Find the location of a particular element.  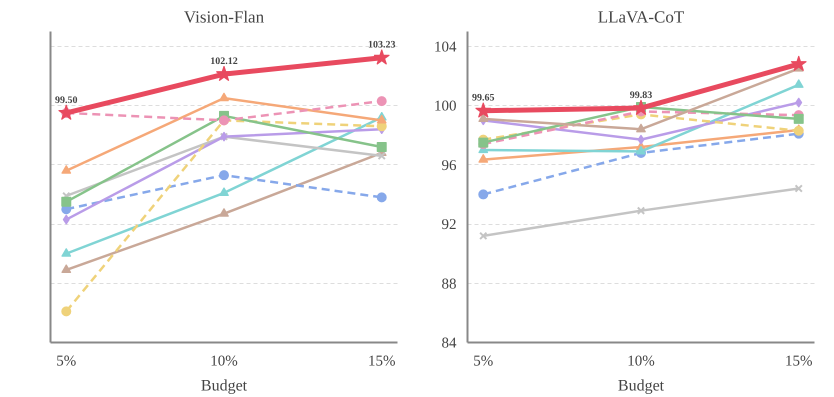

y-tick-label: 88 is located at coordinates (449, 284).